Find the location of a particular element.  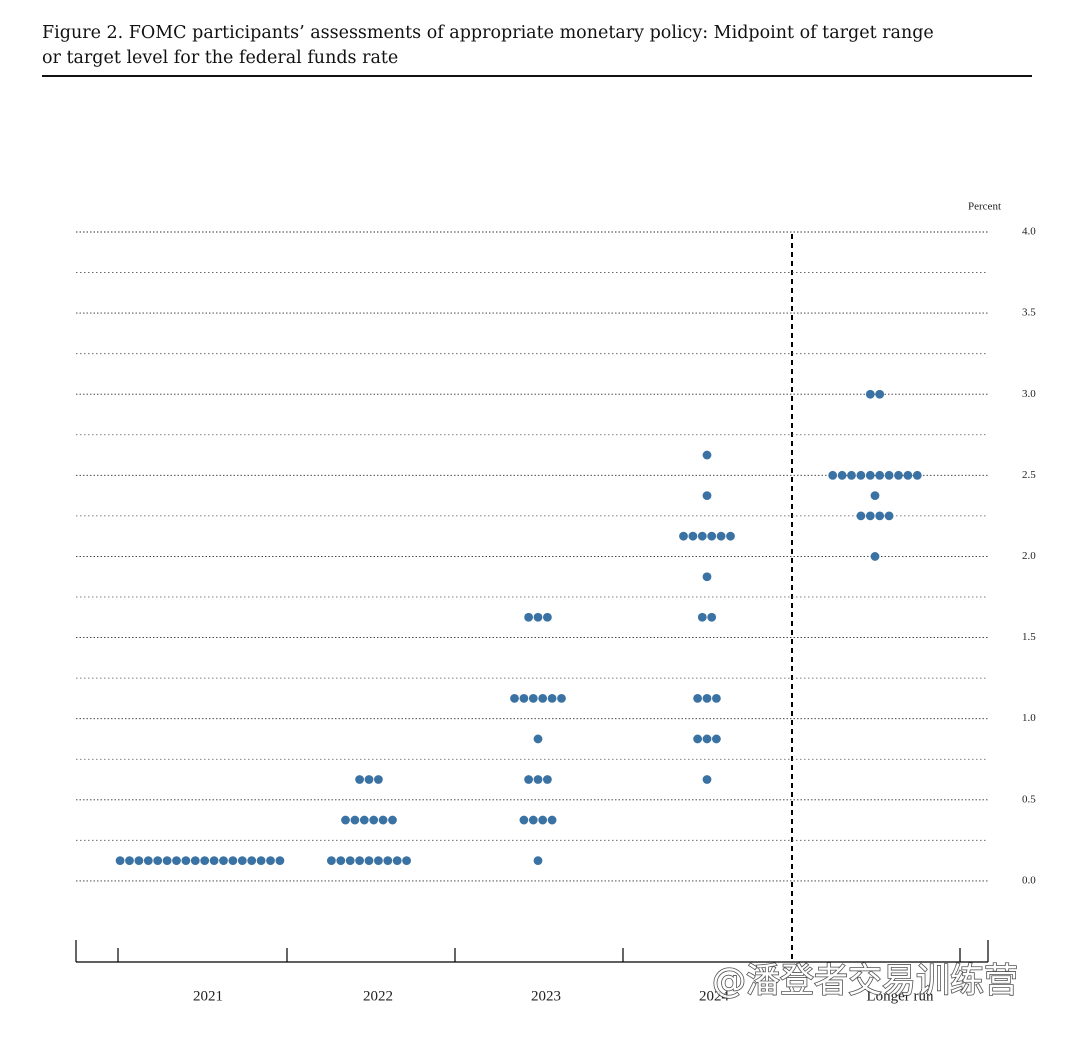

y-tick-label: 3.0 is located at coordinates (1029, 394).